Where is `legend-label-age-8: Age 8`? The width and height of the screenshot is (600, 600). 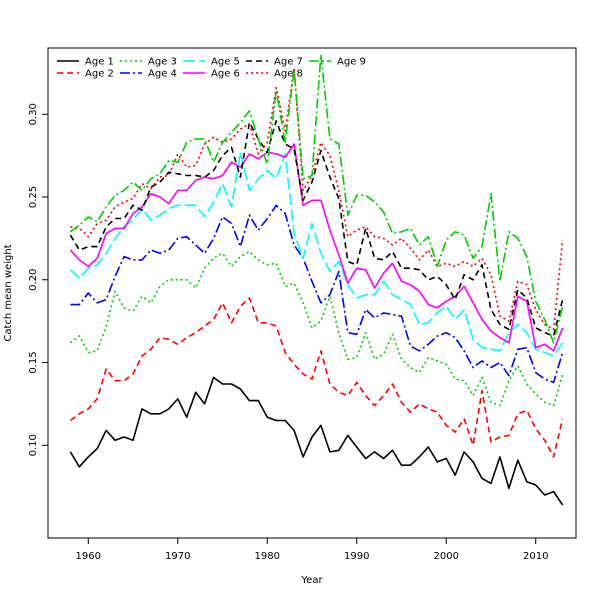
legend-label-age-8: Age 8 is located at coordinates (288, 74).